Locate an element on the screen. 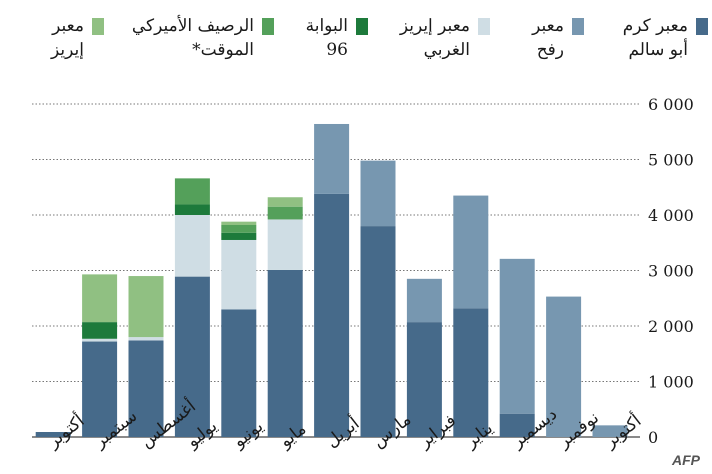 The width and height of the screenshot is (712, 474). y-tick-label: 5 000 is located at coordinates (671, 160).